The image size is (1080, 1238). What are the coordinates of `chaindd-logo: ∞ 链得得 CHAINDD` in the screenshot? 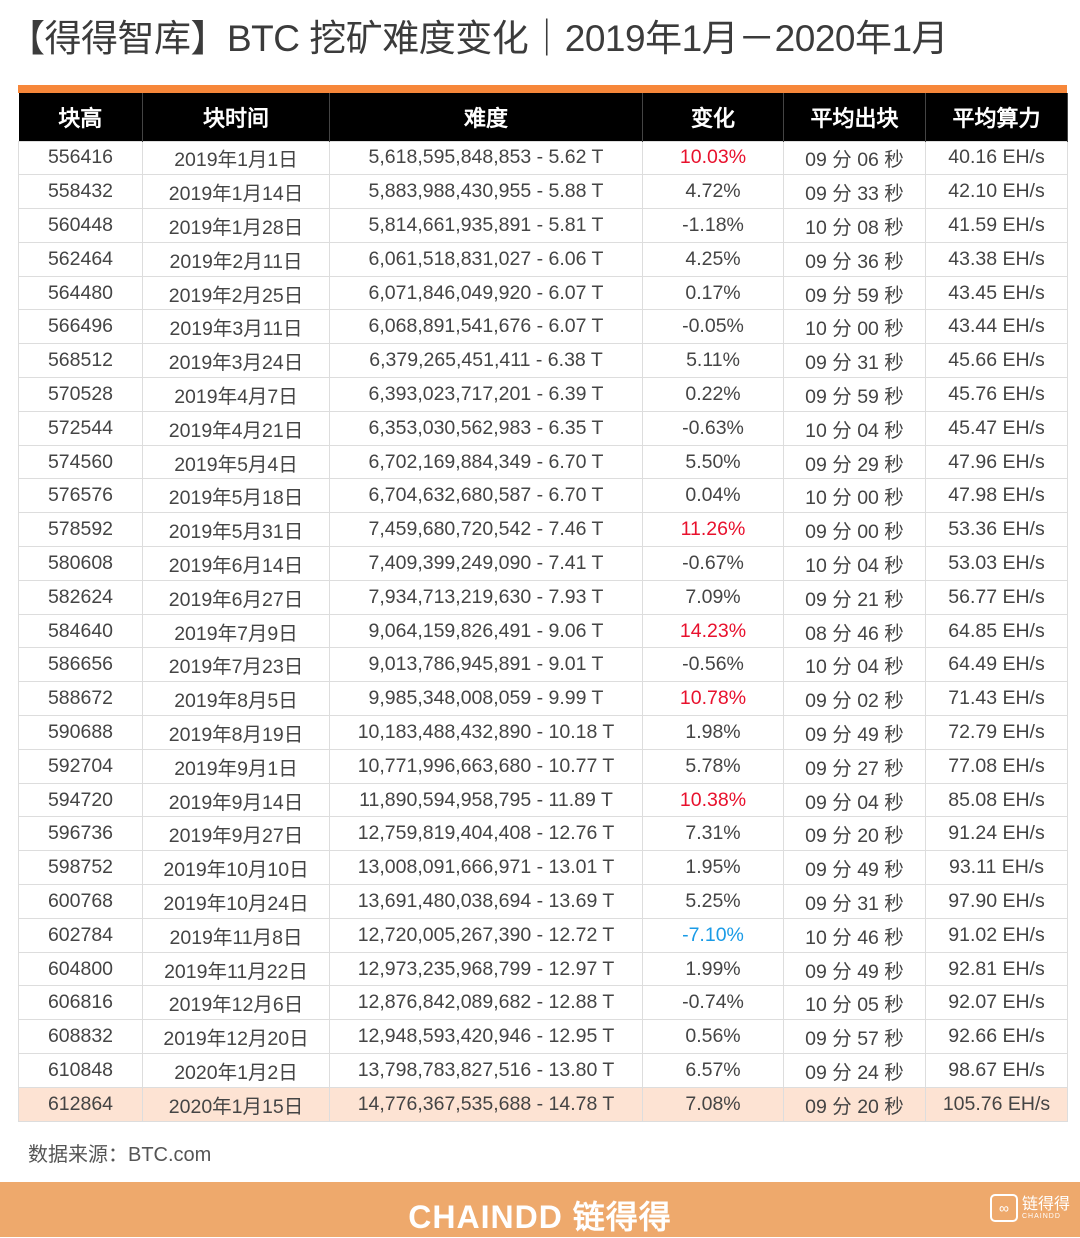 It's located at (1029, 1208).